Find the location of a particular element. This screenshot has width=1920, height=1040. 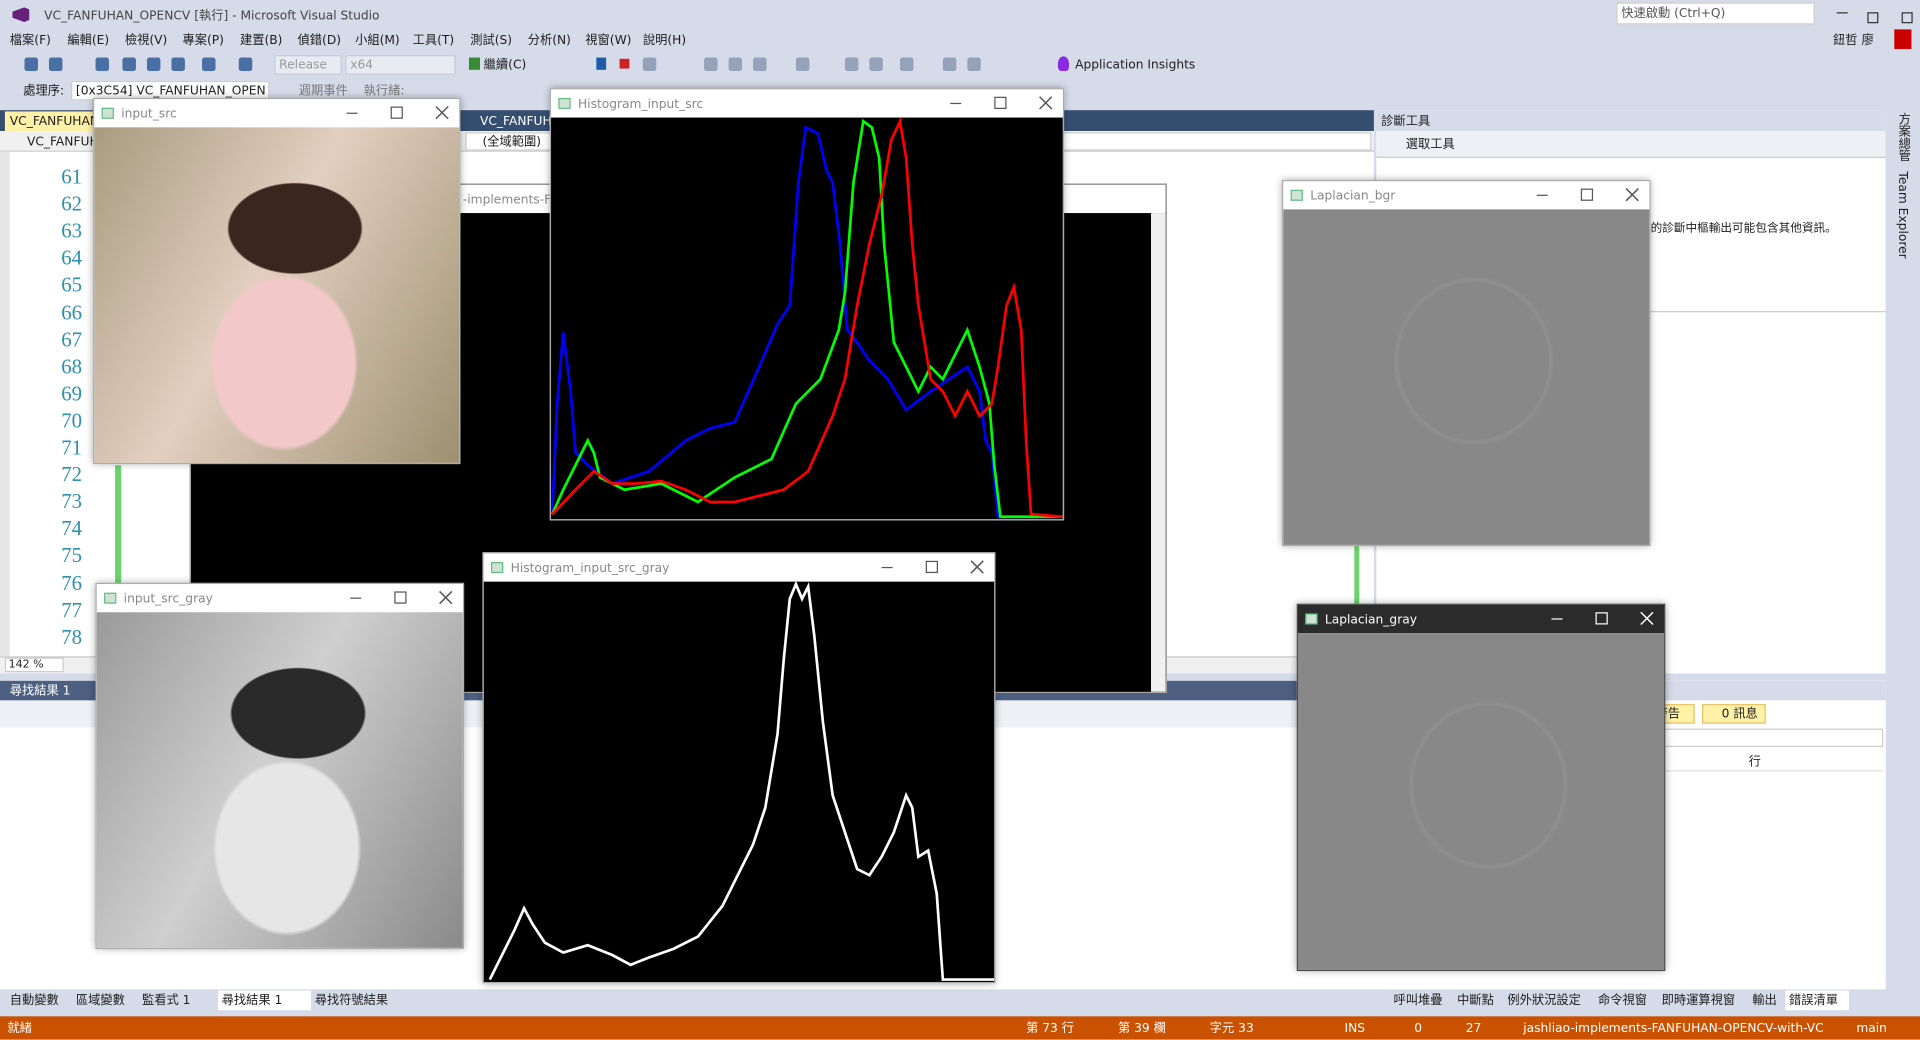

bottom-tab-label: 呼叫堆疊 is located at coordinates (1418, 1001).